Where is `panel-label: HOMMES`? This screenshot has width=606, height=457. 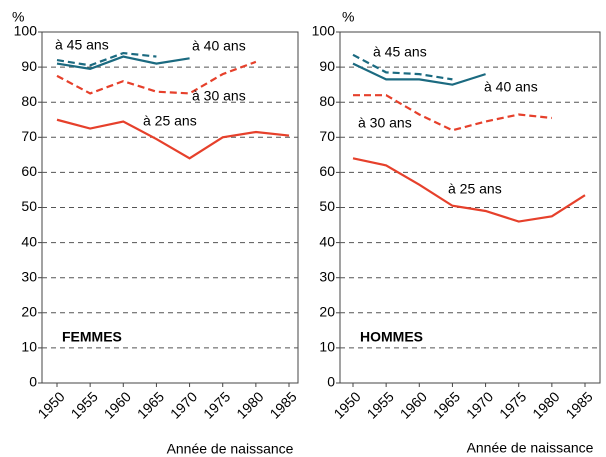 panel-label: HOMMES is located at coordinates (391, 337).